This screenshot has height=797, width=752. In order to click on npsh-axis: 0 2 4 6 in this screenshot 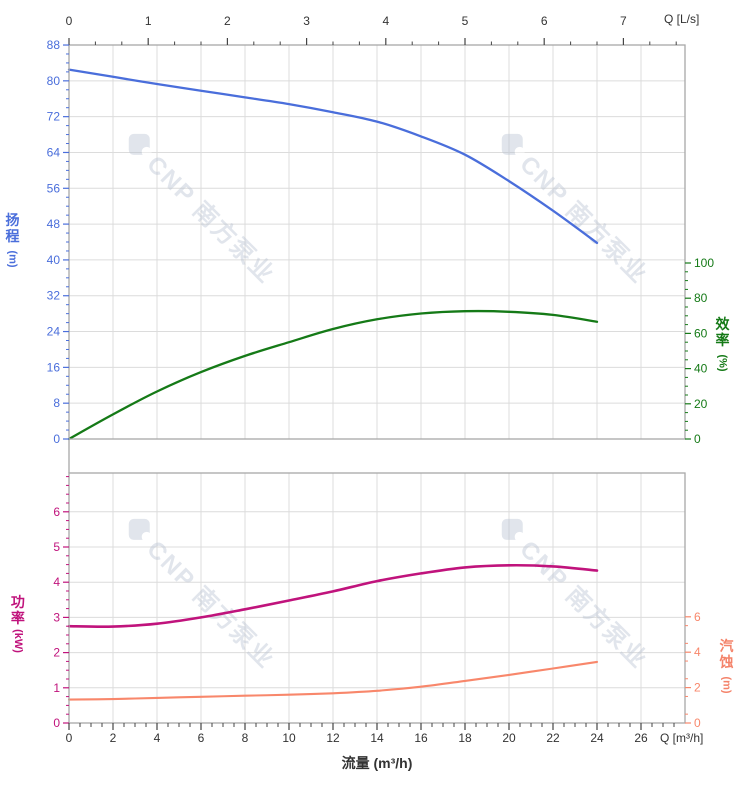, I will do `click(693, 670)`.